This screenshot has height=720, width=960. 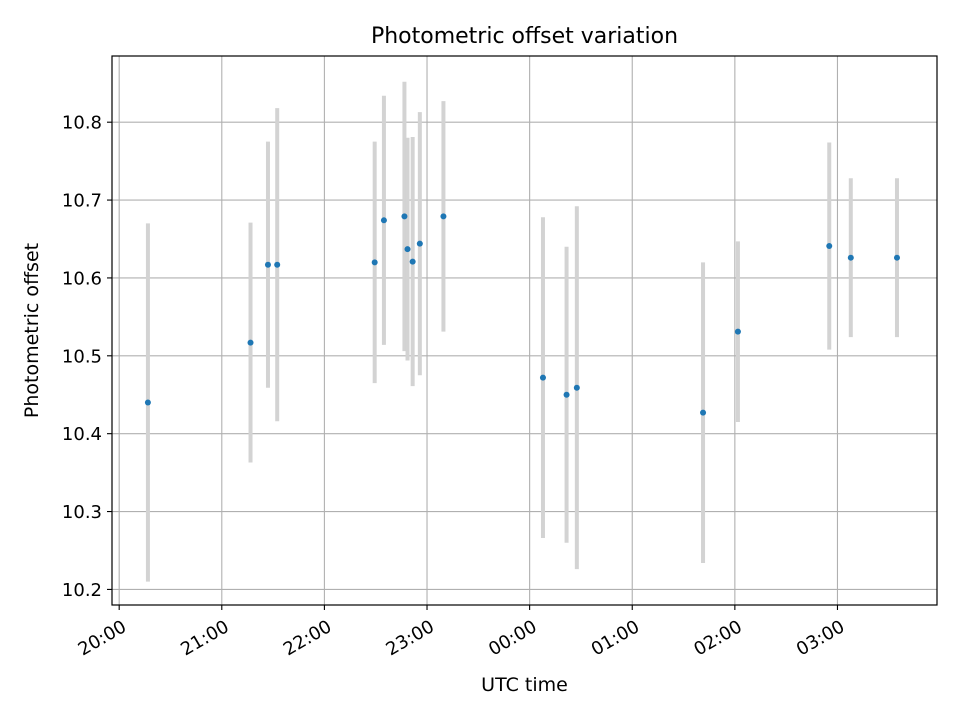 What do you see at coordinates (307, 638) in the screenshot?
I see `x-tick-label: 22:00` at bounding box center [307, 638].